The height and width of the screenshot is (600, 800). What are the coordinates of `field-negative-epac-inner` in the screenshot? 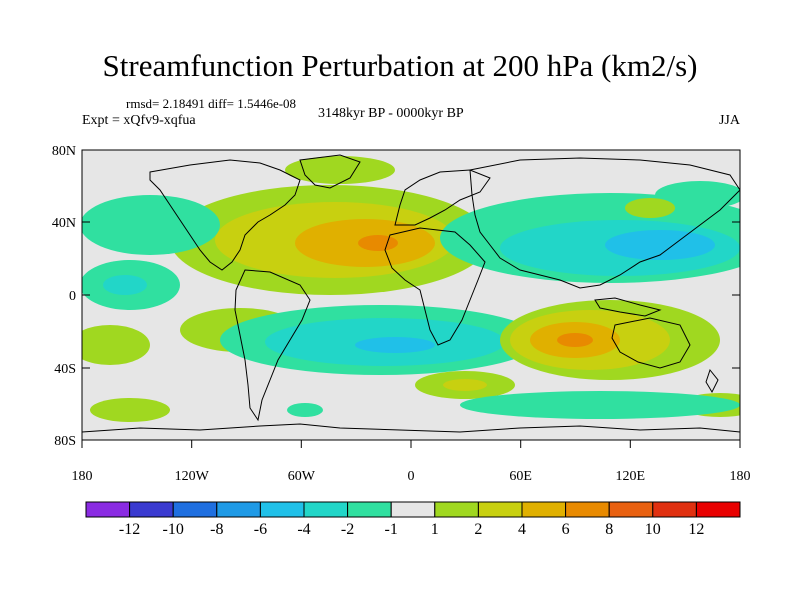 It's located at (125, 285).